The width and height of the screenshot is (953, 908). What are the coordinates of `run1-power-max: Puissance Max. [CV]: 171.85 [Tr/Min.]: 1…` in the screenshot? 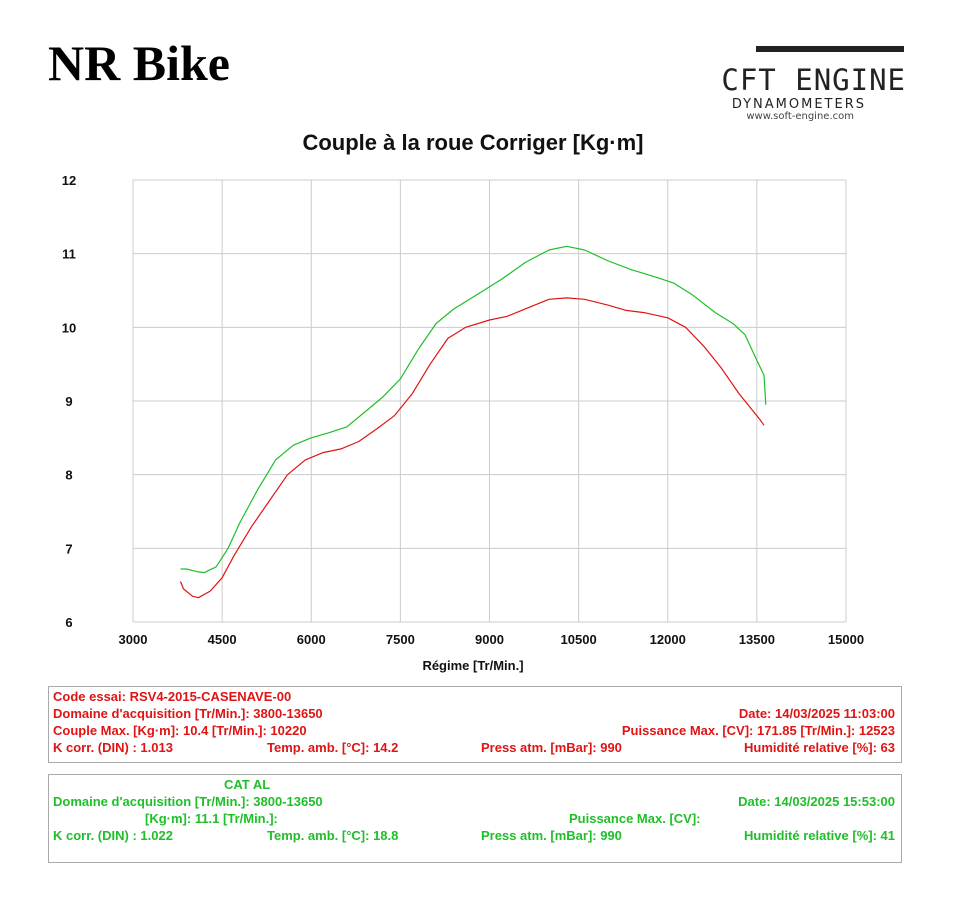 It's located at (758, 730).